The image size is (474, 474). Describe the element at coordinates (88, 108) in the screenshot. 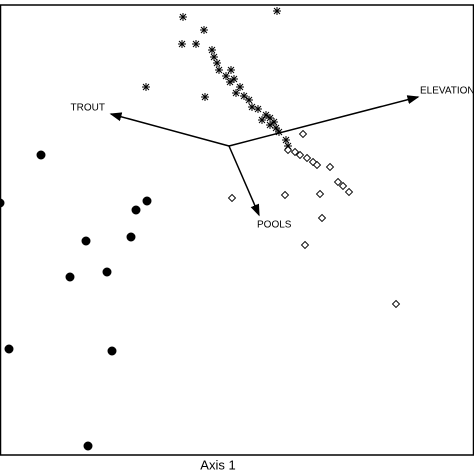

I see `vector-label: TROUT` at that location.